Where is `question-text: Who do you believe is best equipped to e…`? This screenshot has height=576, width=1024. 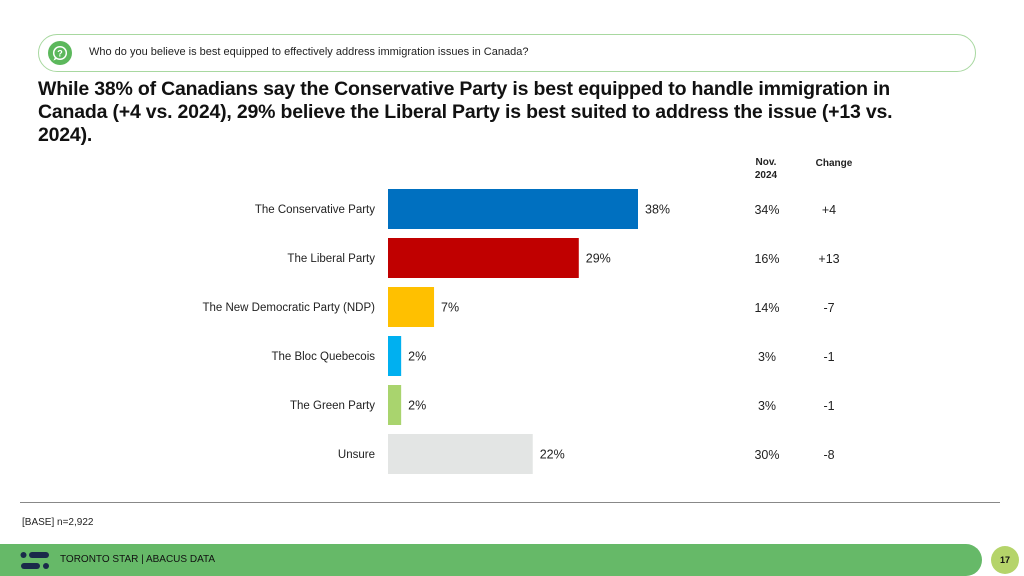 question-text: Who do you believe is best equipped to e… is located at coordinates (309, 52).